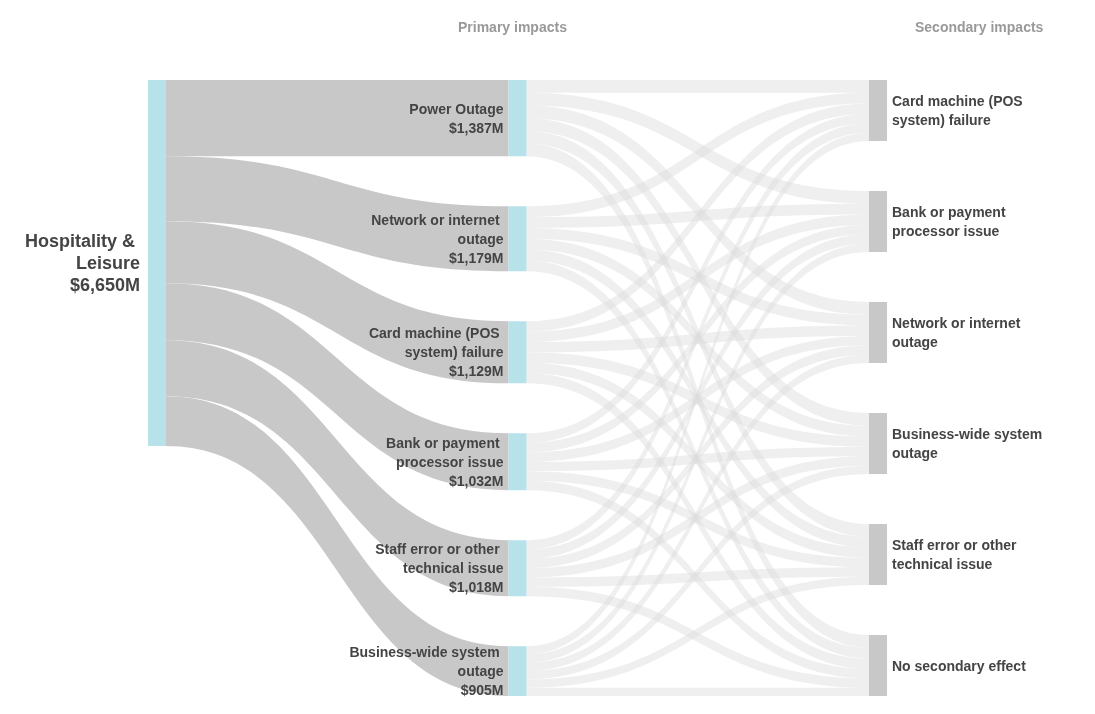  Describe the element at coordinates (104, 285) in the screenshot. I see `text: $6,650M` at that location.